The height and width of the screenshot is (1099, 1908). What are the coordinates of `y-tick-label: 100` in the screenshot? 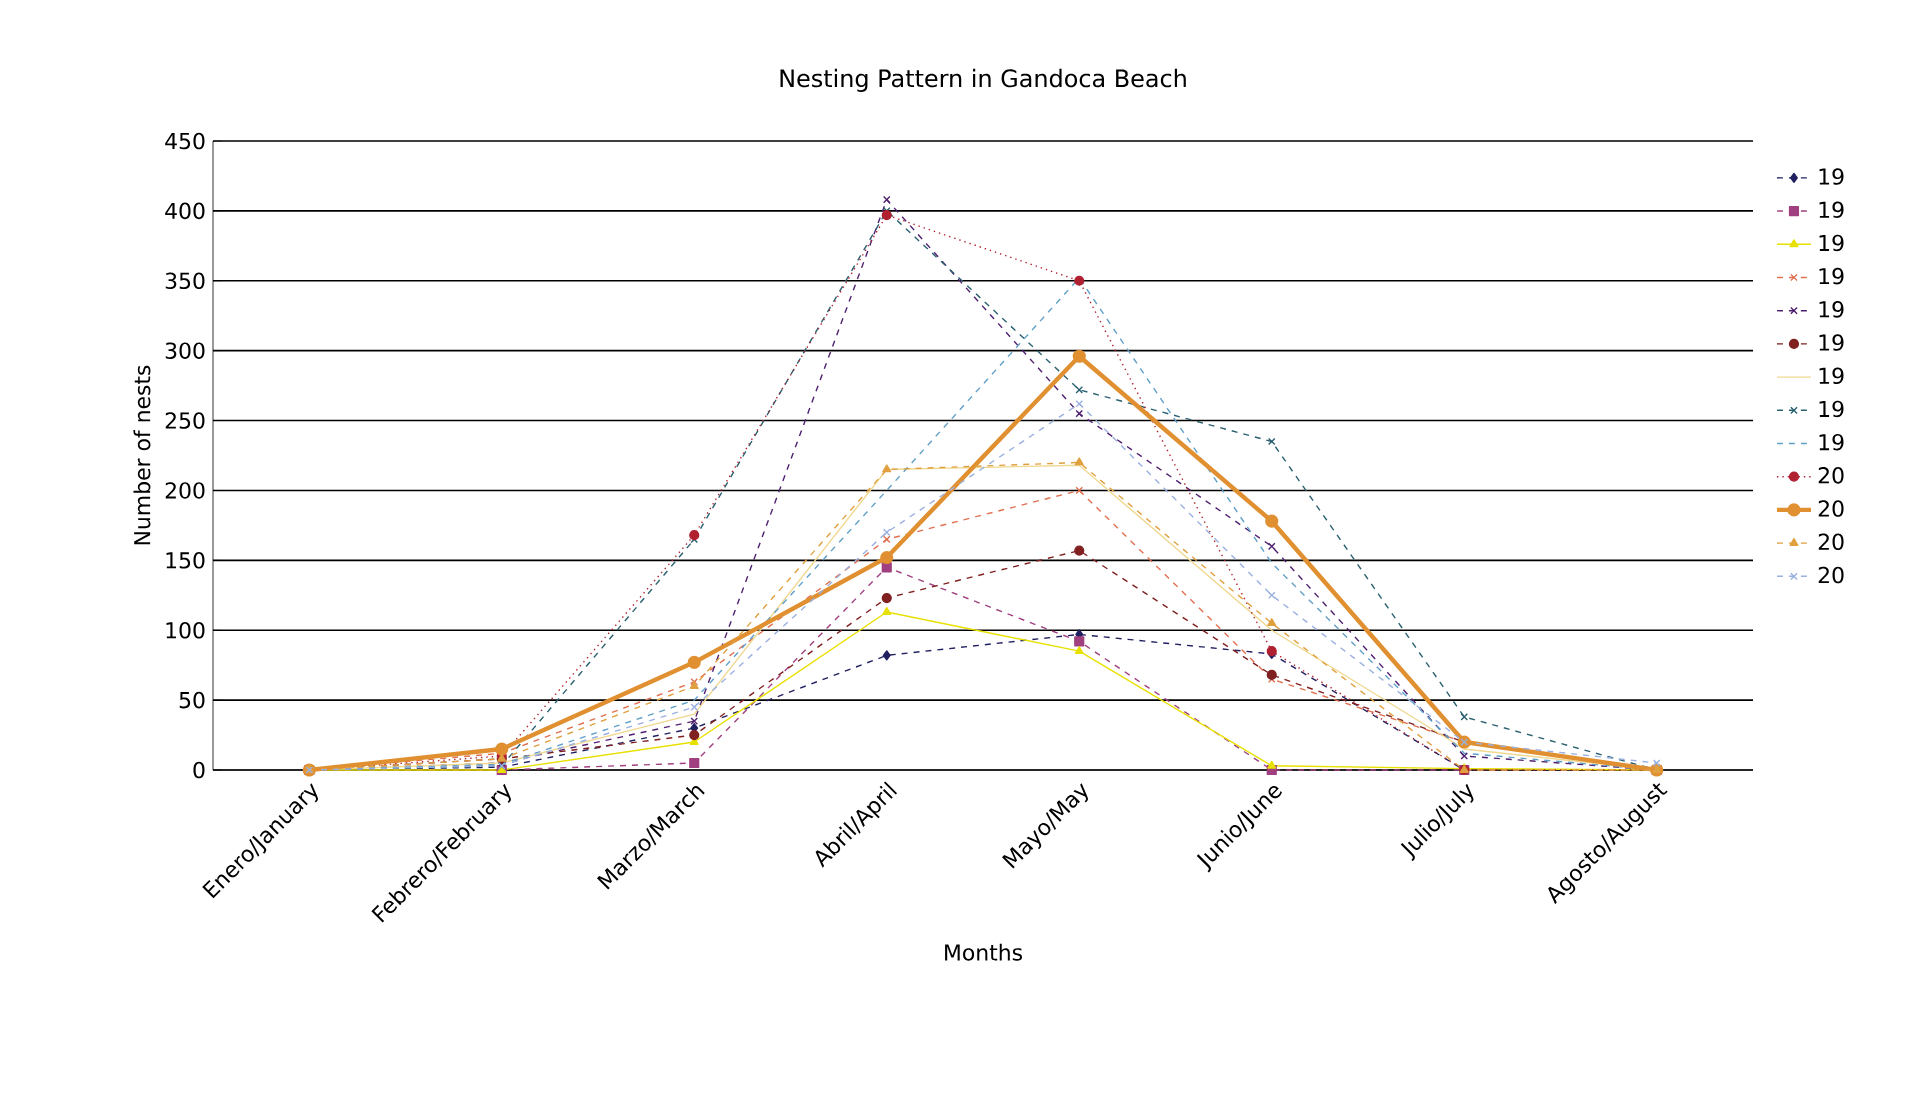 It's located at (185, 630).